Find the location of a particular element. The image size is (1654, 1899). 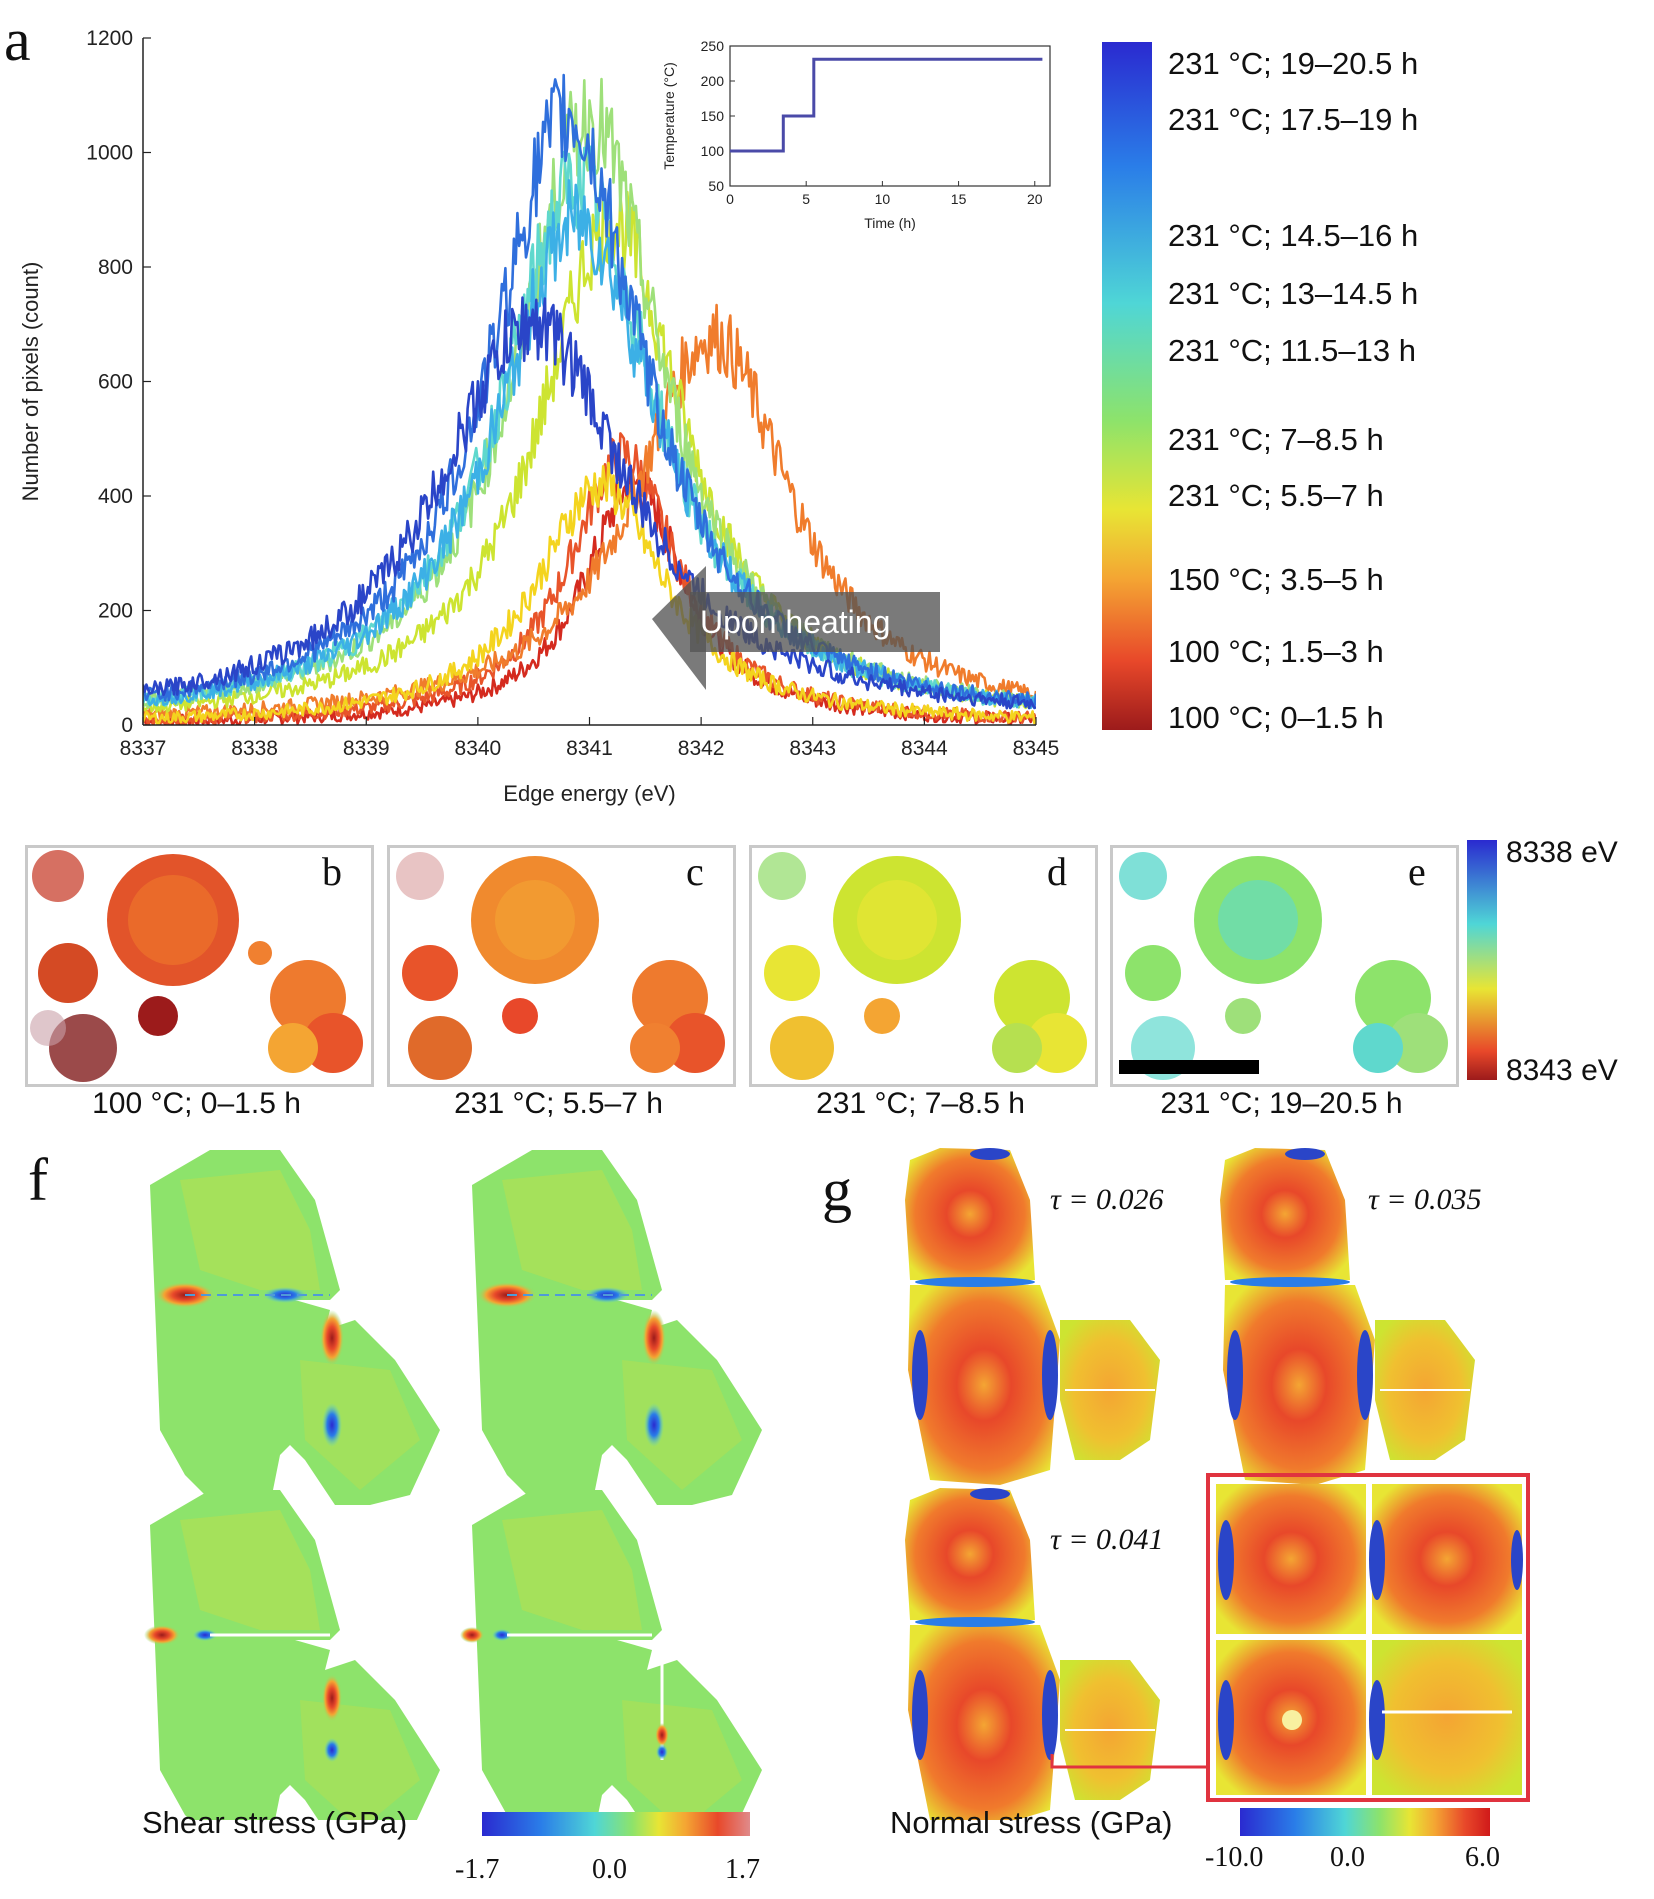

legend-label: 100 °C; 1.5–3 h is located at coordinates (1276, 651).